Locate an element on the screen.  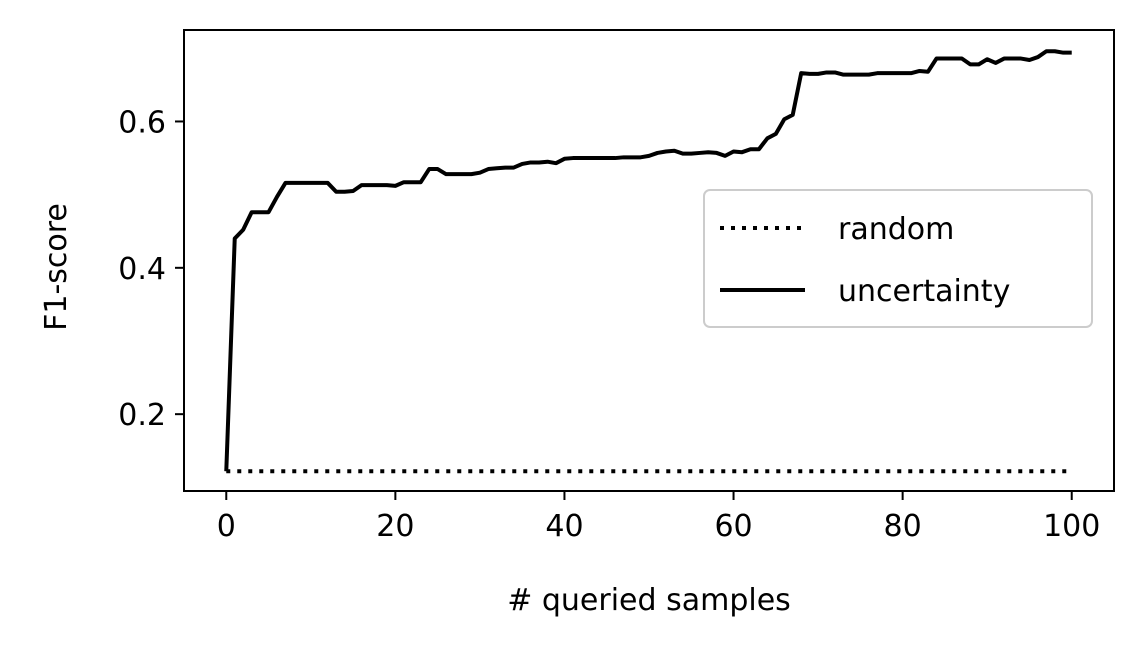
x-tick-label: 40 is located at coordinates (564, 526).